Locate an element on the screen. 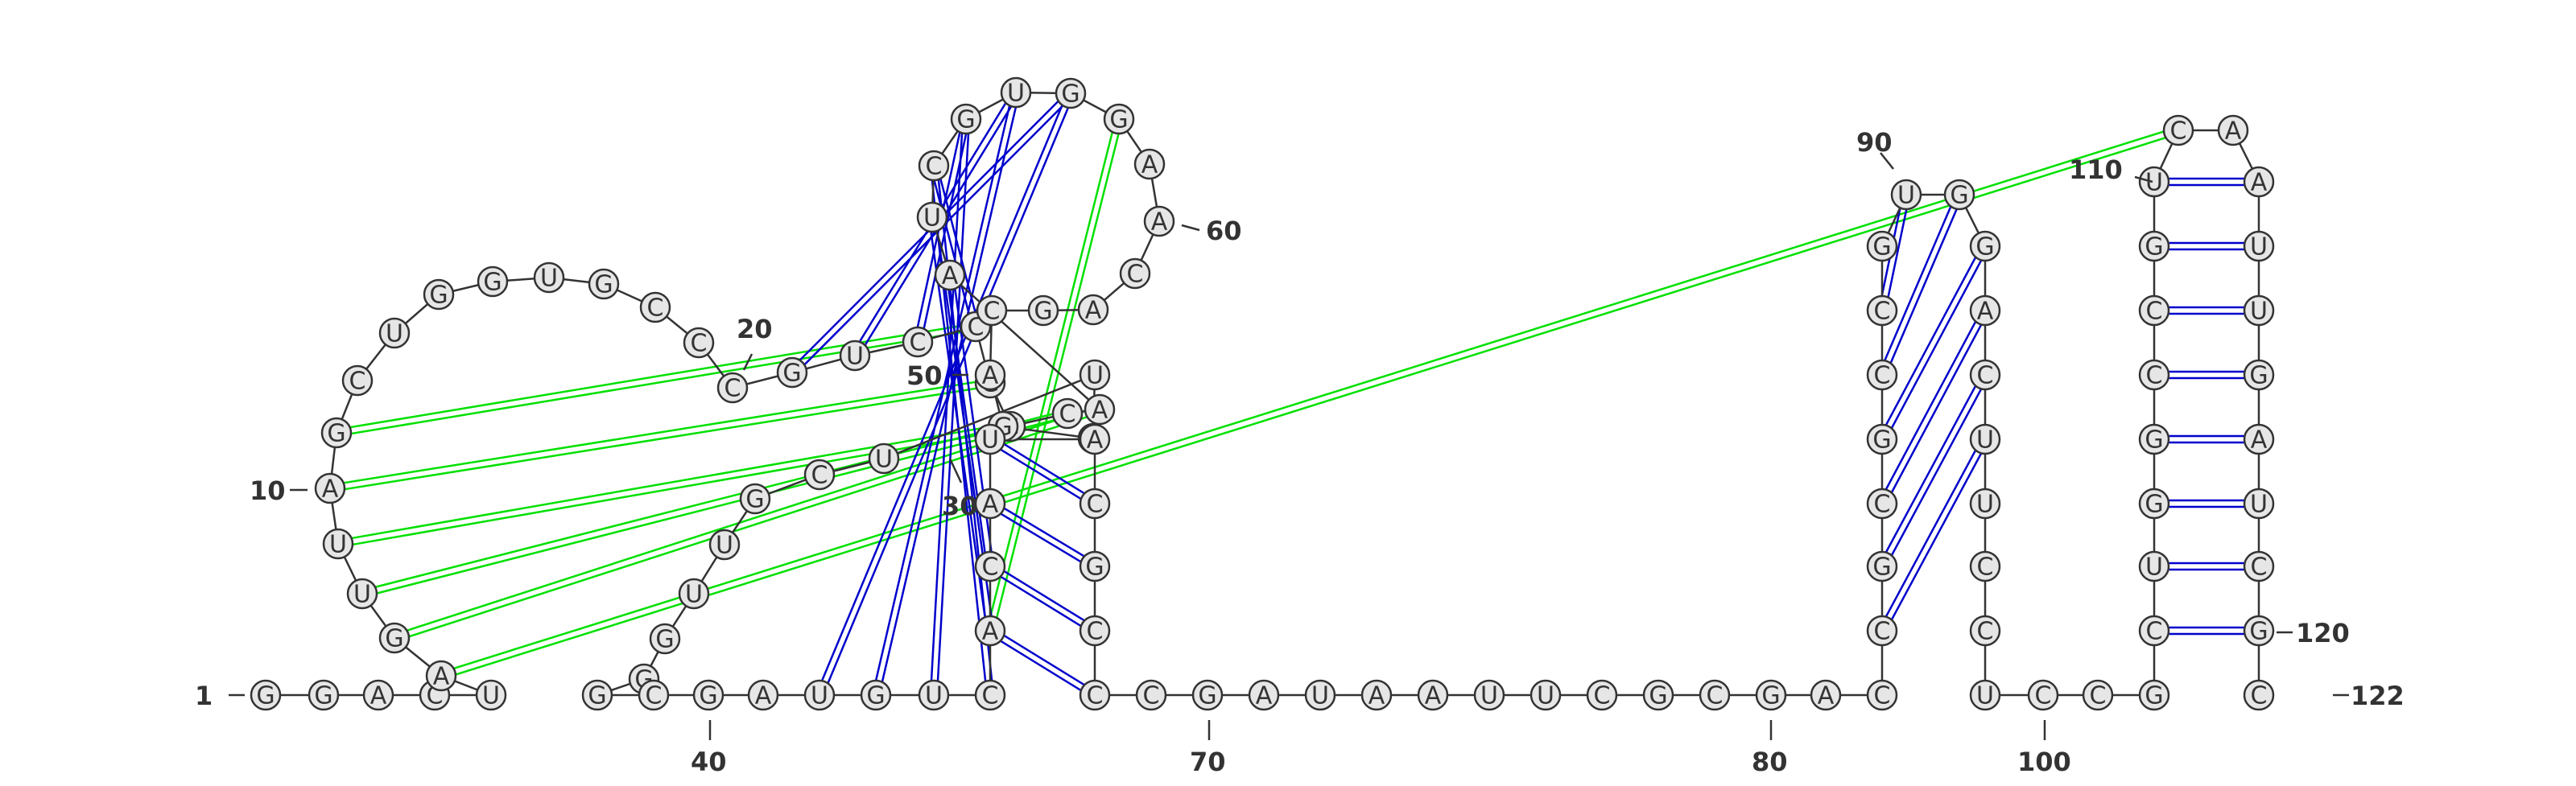  position-label-10: 10 is located at coordinates (268, 490).